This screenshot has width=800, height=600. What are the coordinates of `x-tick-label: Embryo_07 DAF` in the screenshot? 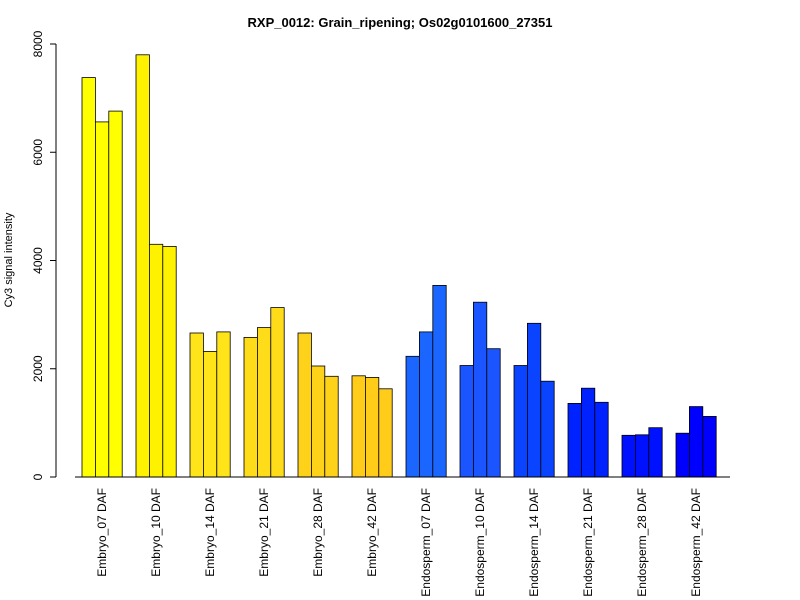 It's located at (102, 532).